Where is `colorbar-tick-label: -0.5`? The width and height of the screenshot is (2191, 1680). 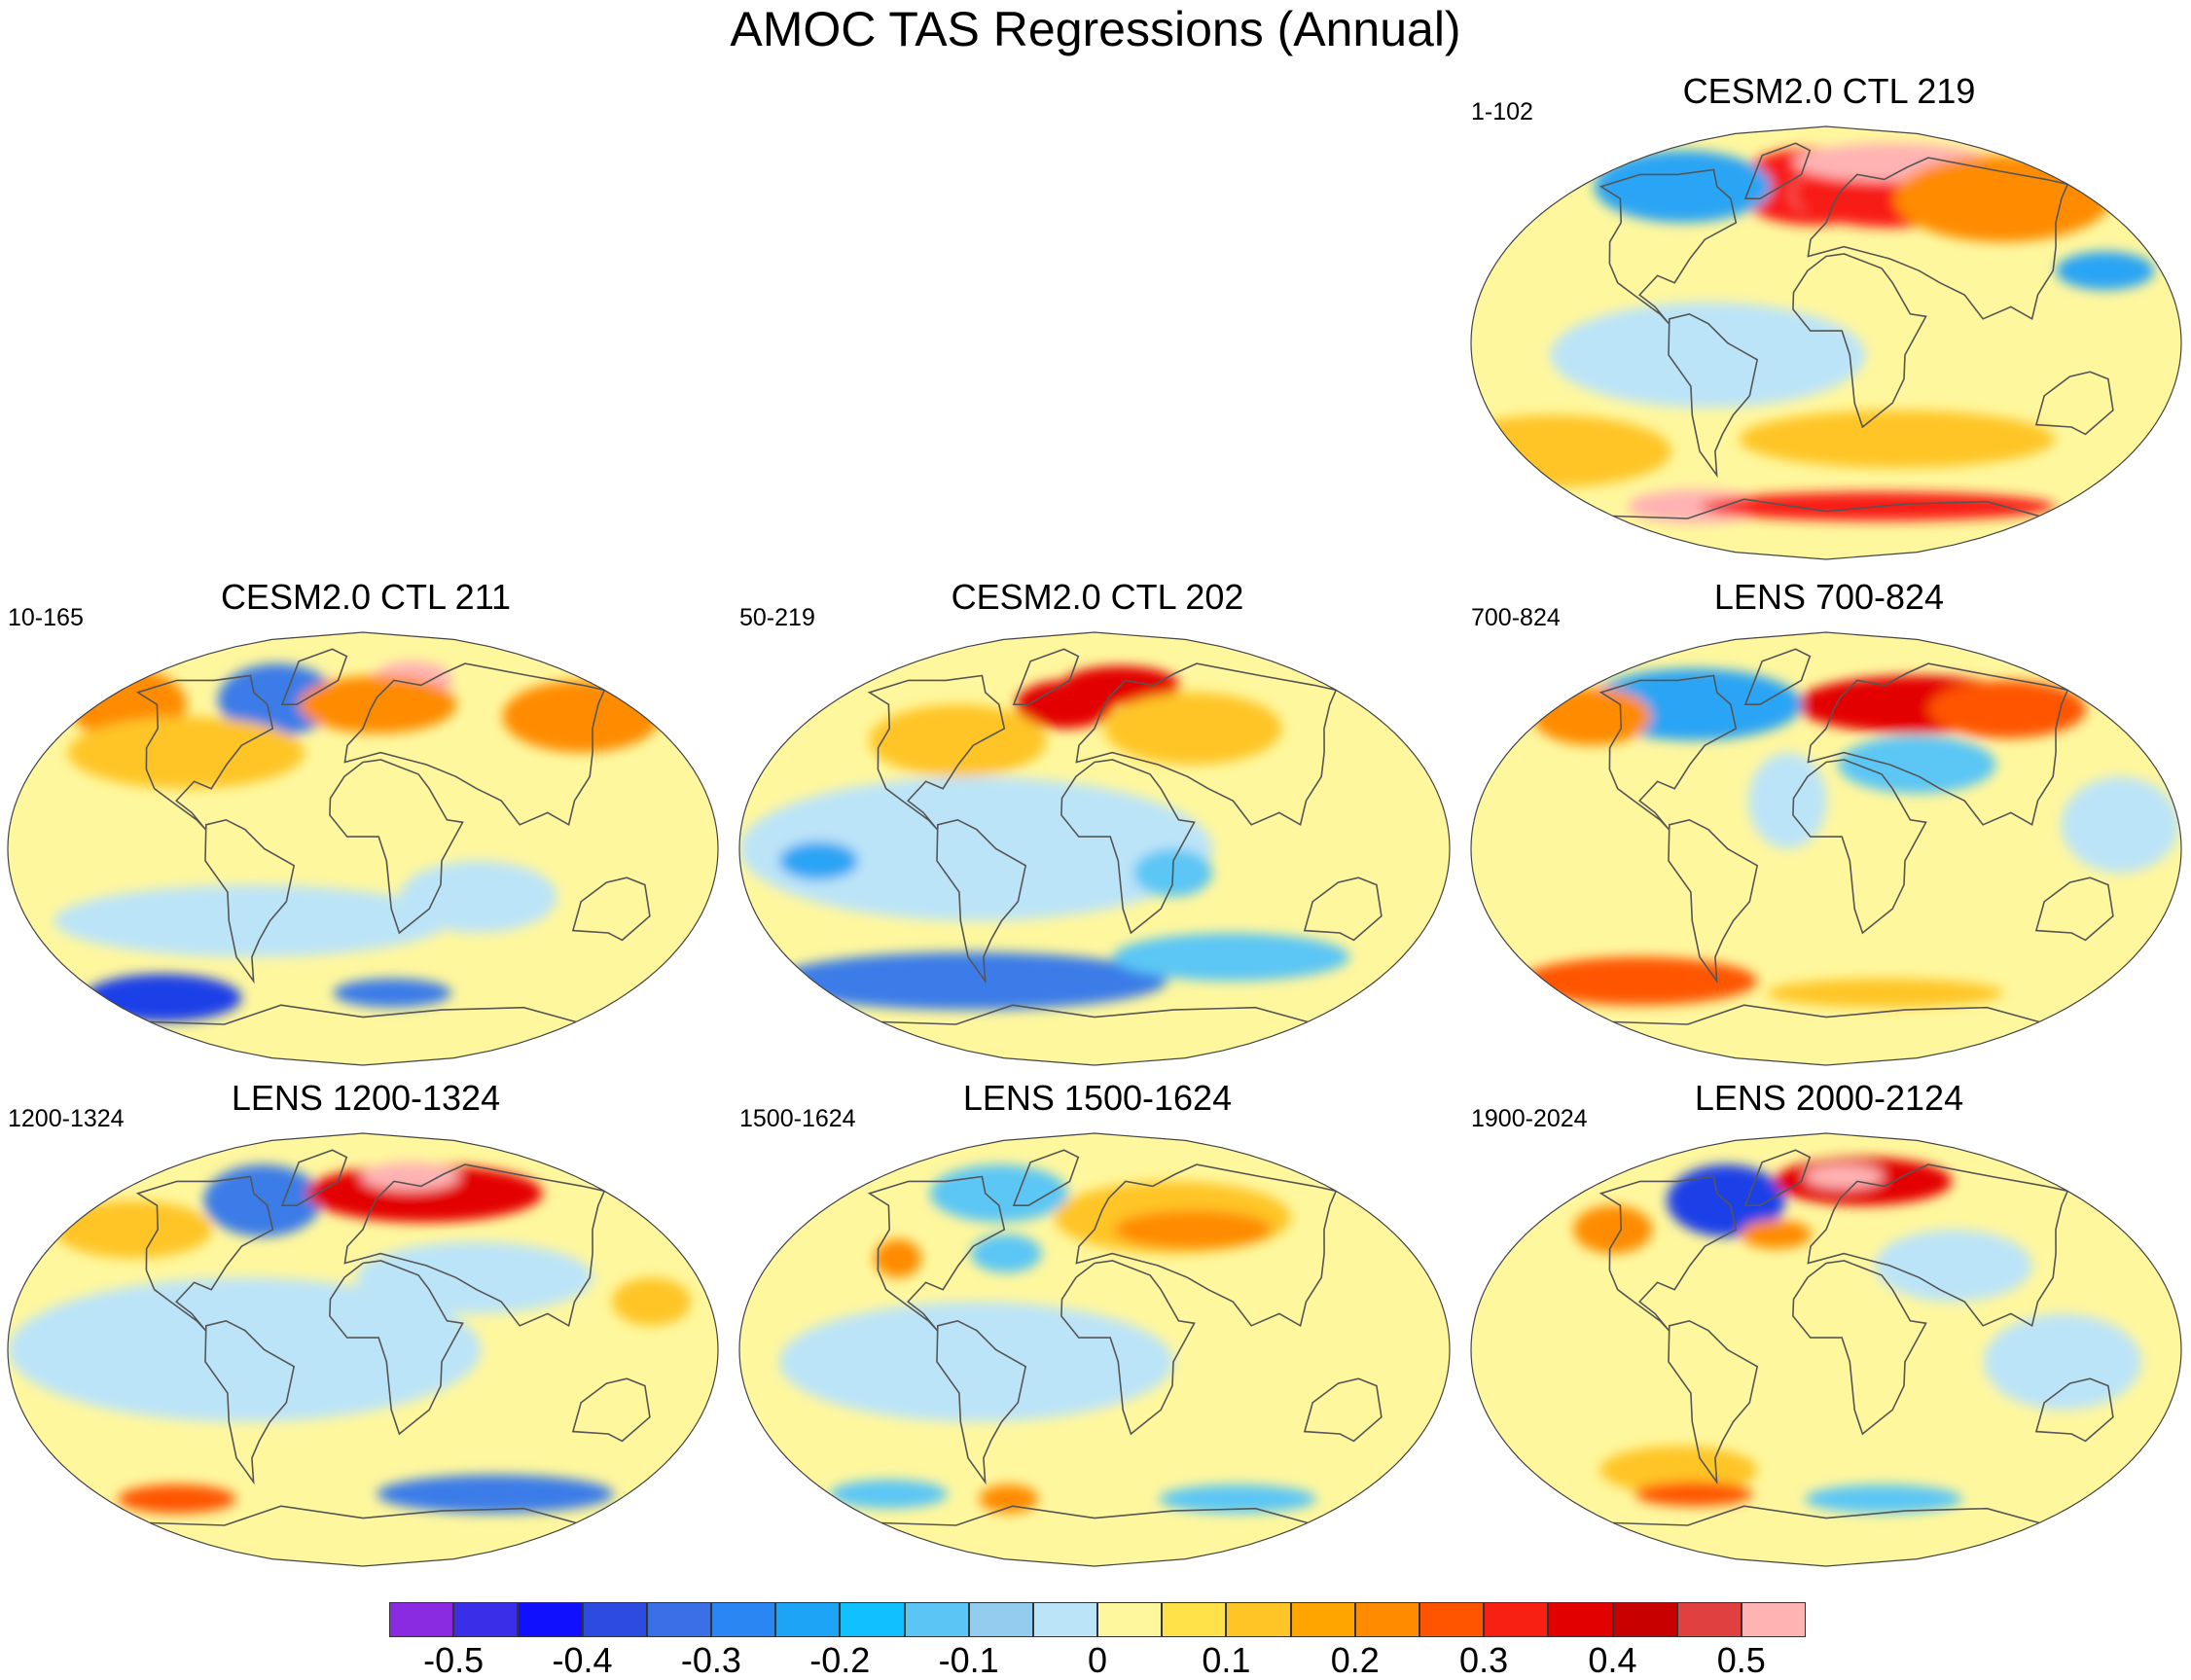 colorbar-tick-label: -0.5 is located at coordinates (454, 1660).